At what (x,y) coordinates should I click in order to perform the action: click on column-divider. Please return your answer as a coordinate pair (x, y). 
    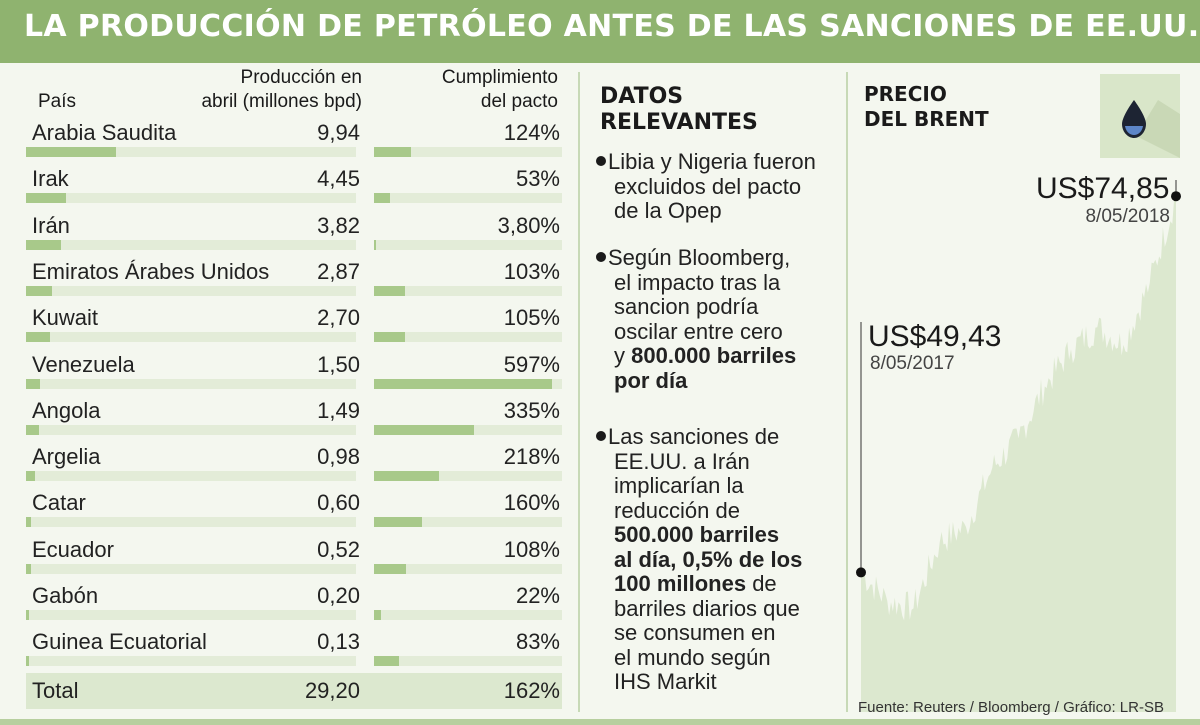
    Looking at the image, I should click on (847, 392).